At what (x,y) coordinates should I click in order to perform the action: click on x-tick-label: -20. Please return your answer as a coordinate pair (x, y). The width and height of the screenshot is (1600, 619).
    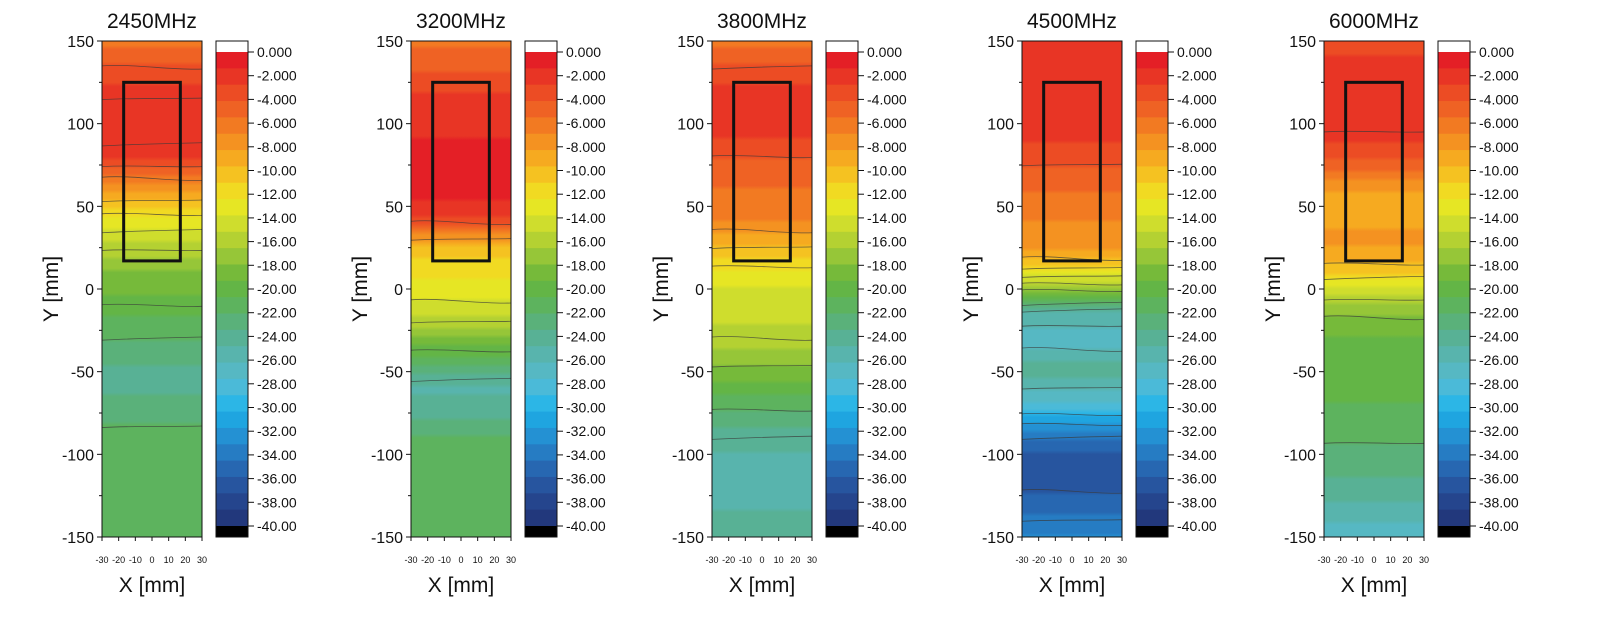
    Looking at the image, I should click on (1038, 560).